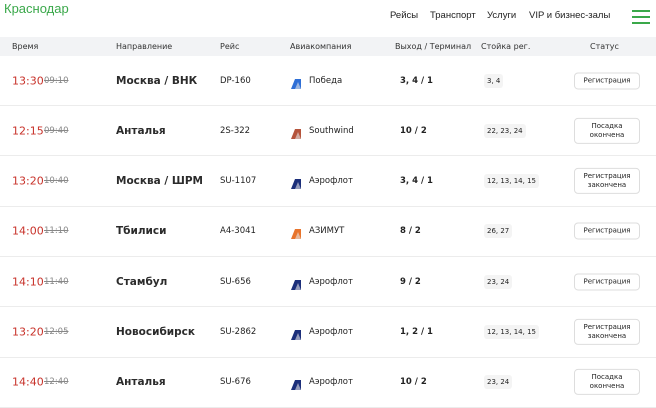  Describe the element at coordinates (498, 231) in the screenshot. I see `checkin-counters: 26, 27` at that location.